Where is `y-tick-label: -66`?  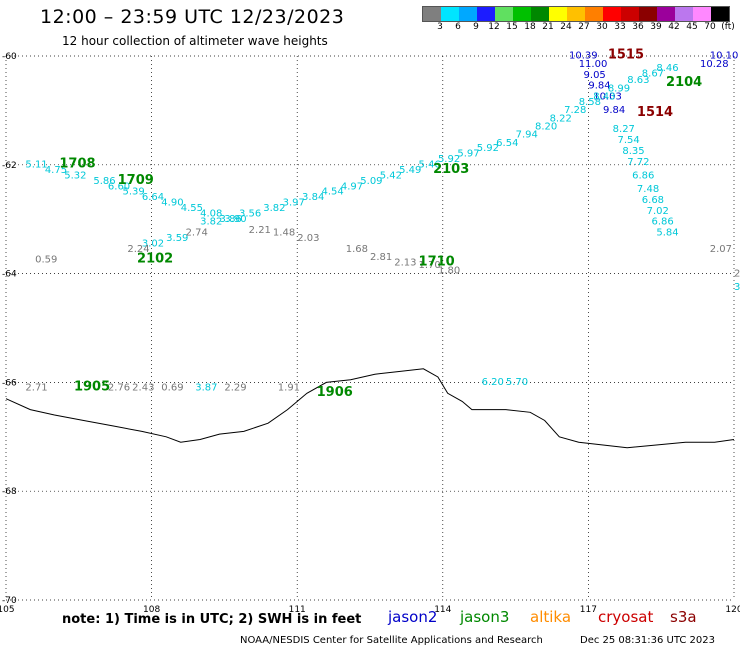 y-tick-label: -66 is located at coordinates (9, 383).